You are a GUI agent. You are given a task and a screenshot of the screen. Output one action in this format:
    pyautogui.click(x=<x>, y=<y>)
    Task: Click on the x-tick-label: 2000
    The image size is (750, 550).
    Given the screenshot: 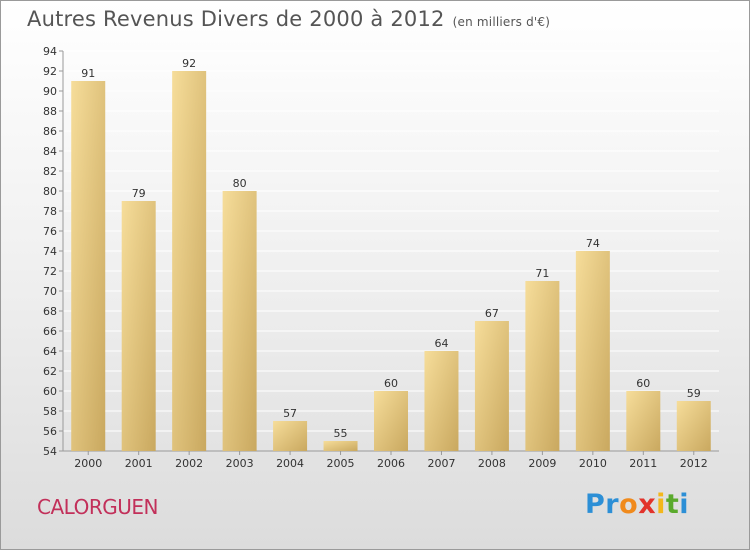 What is the action you would take?
    pyautogui.click(x=88, y=463)
    